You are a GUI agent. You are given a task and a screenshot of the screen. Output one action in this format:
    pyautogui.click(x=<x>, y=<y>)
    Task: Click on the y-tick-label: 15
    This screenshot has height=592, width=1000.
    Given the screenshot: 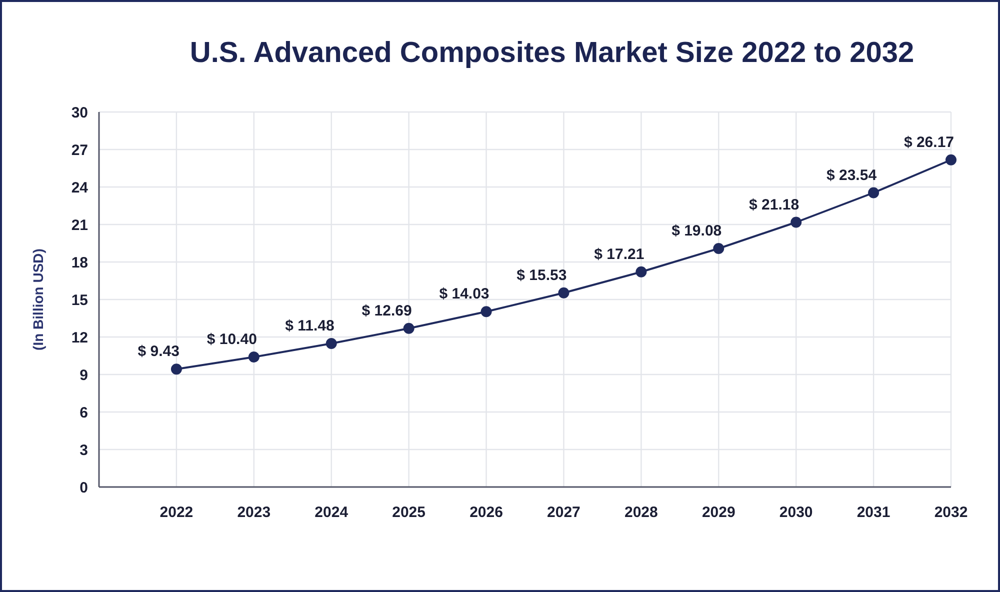 What is the action you would take?
    pyautogui.click(x=79, y=300)
    